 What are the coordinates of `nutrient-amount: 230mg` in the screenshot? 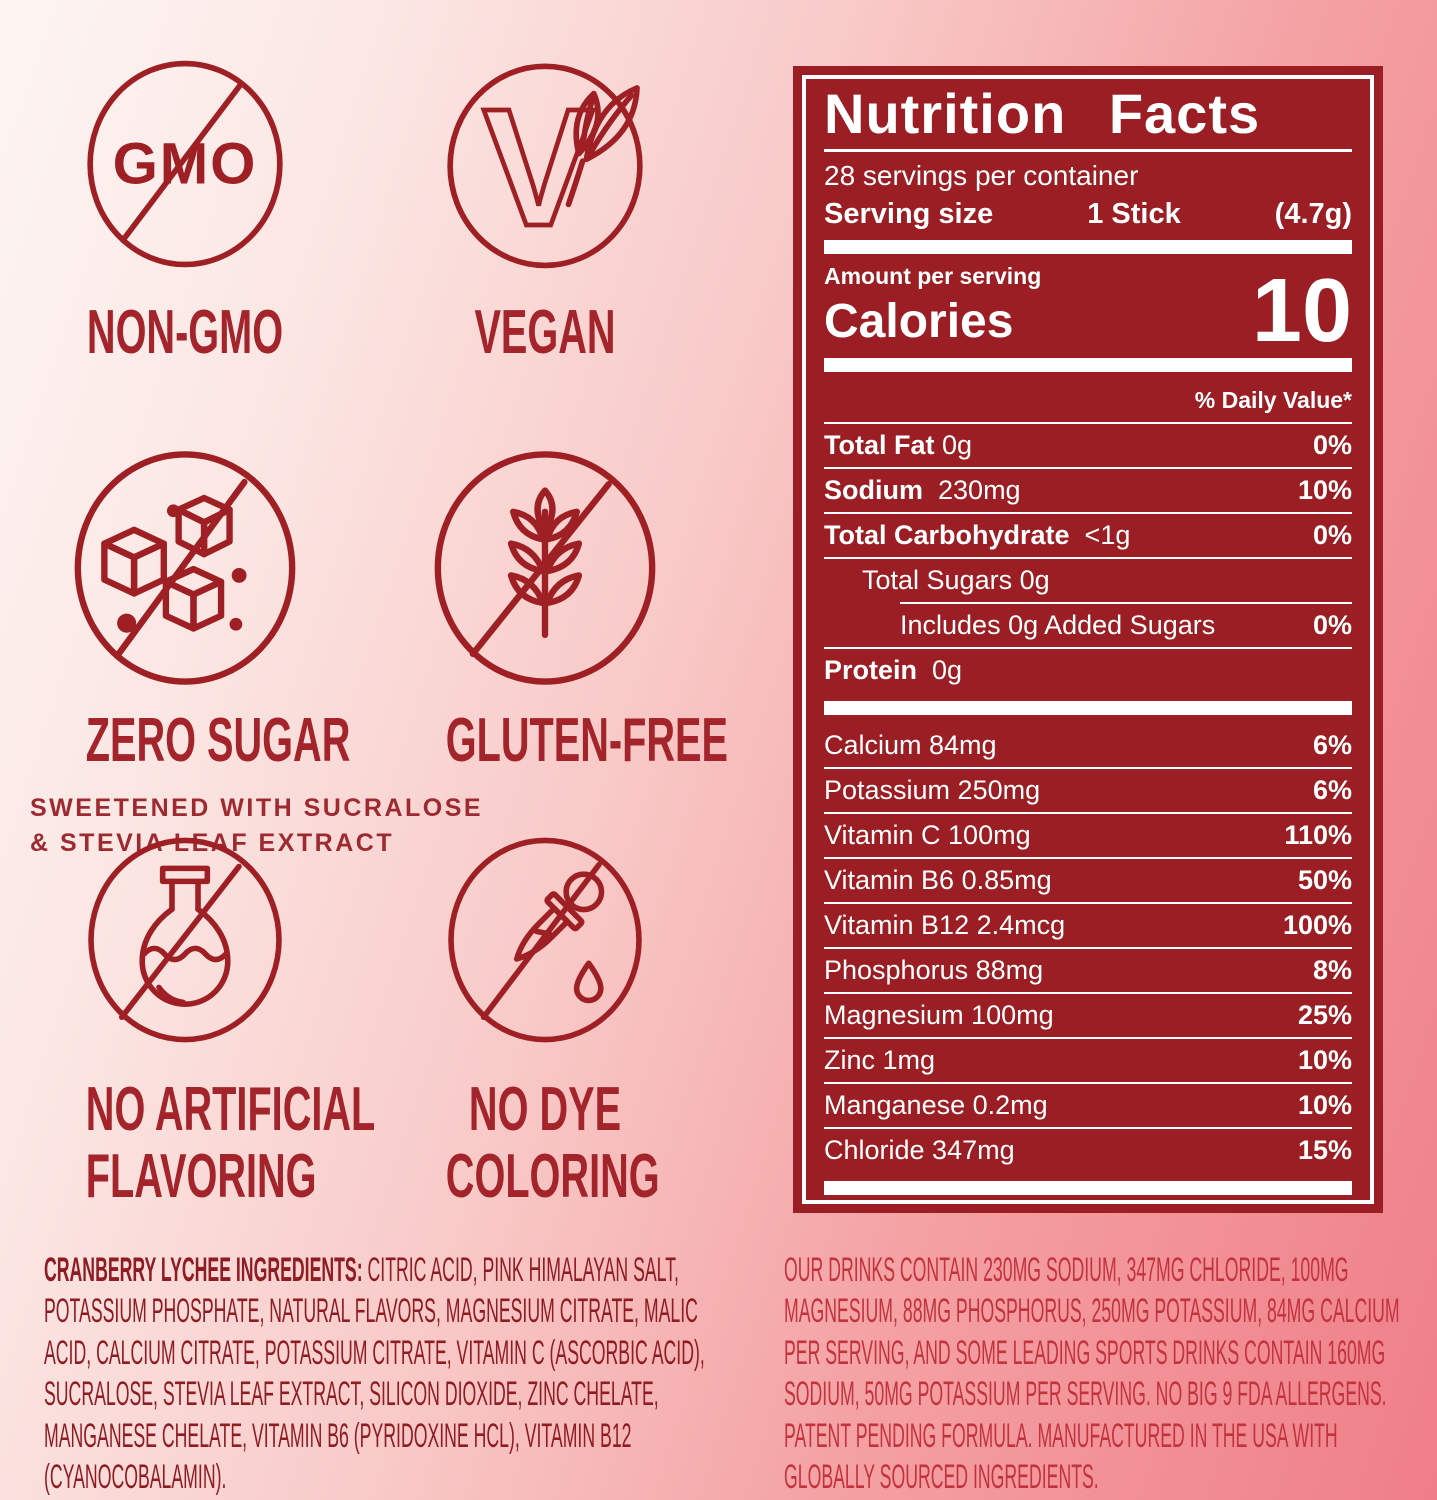 It's located at (979, 489).